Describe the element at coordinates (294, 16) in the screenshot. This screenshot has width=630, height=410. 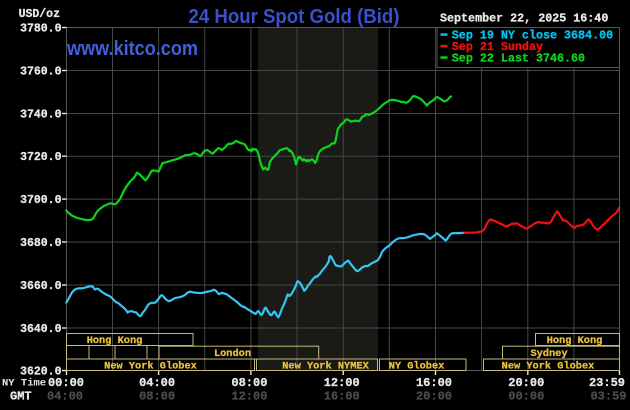
I see `svg-text: 24 Hour Spot Gold (Bid)` at that location.